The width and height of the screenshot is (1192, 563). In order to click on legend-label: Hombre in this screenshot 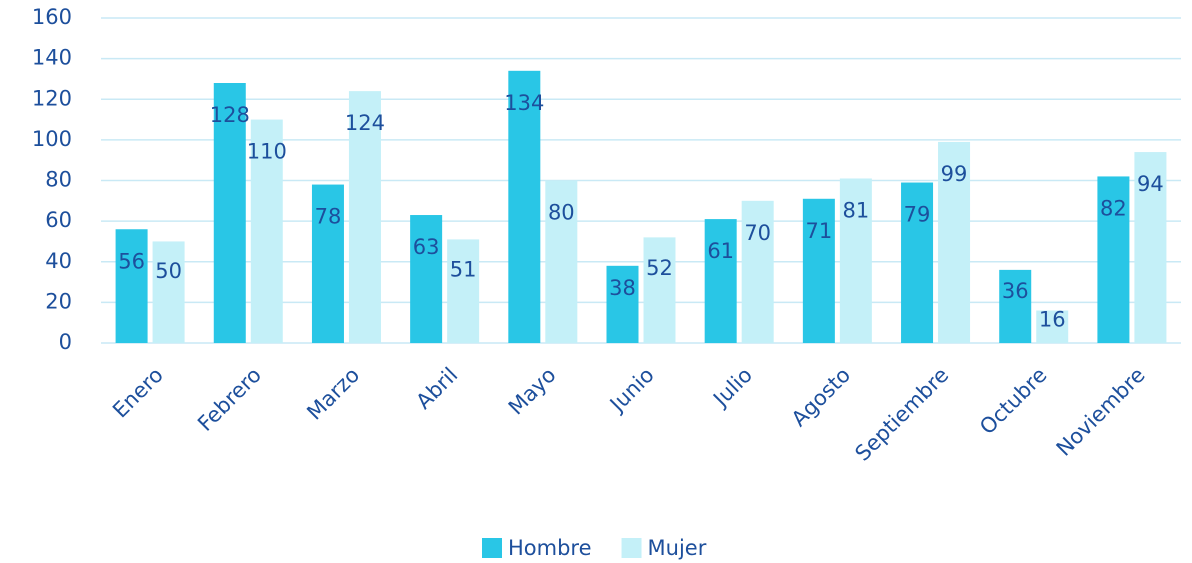, I will do `click(550, 548)`.